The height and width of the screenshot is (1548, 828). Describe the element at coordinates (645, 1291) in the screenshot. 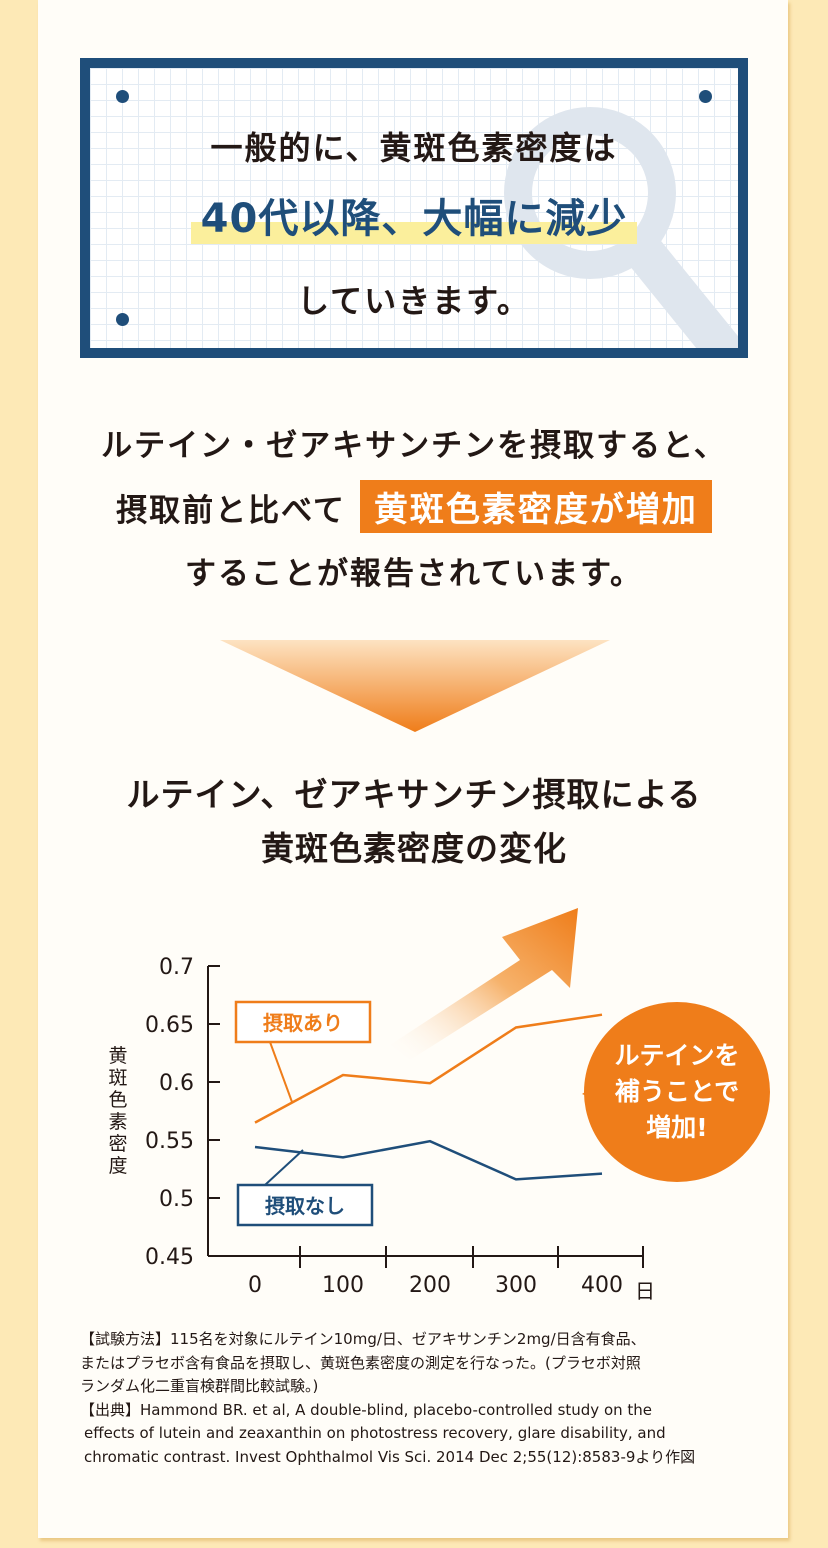

I see `x-axis-label: 日` at that location.